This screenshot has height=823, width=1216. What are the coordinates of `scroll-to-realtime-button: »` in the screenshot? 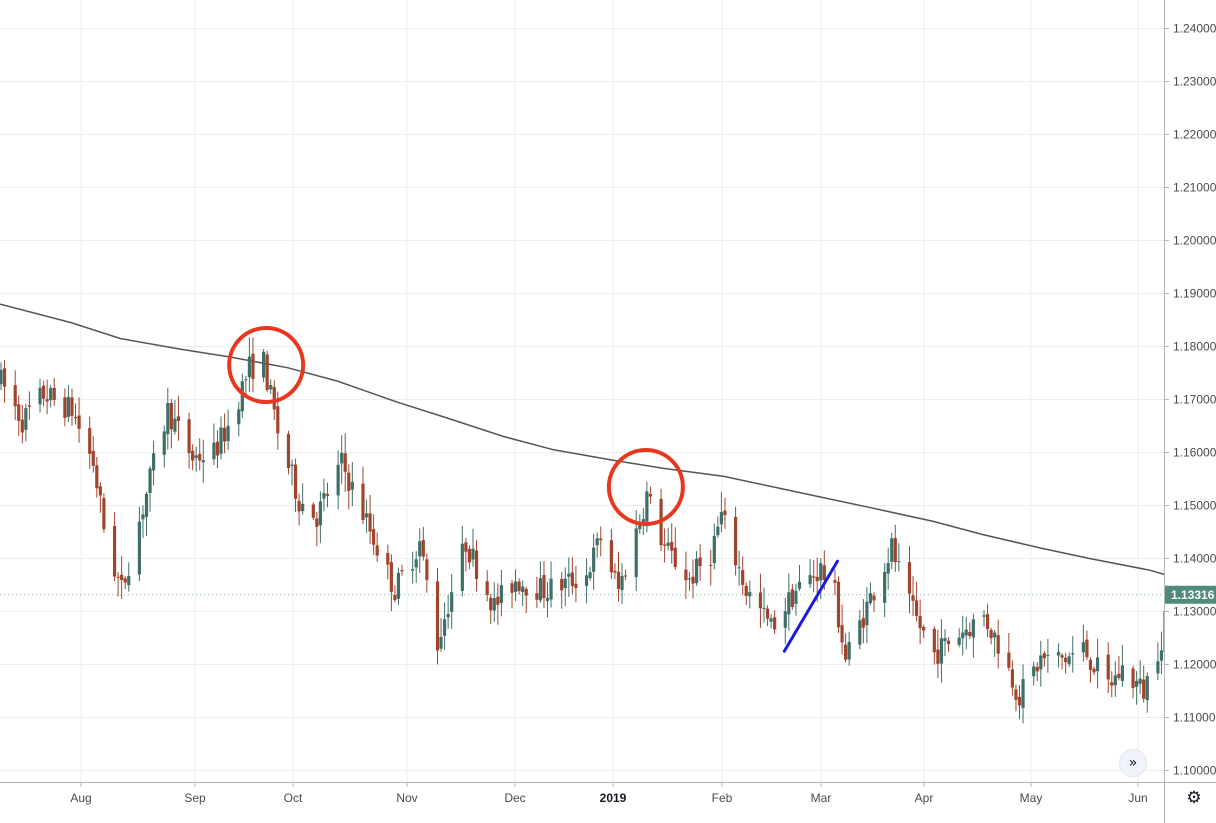 It's located at (1133, 763).